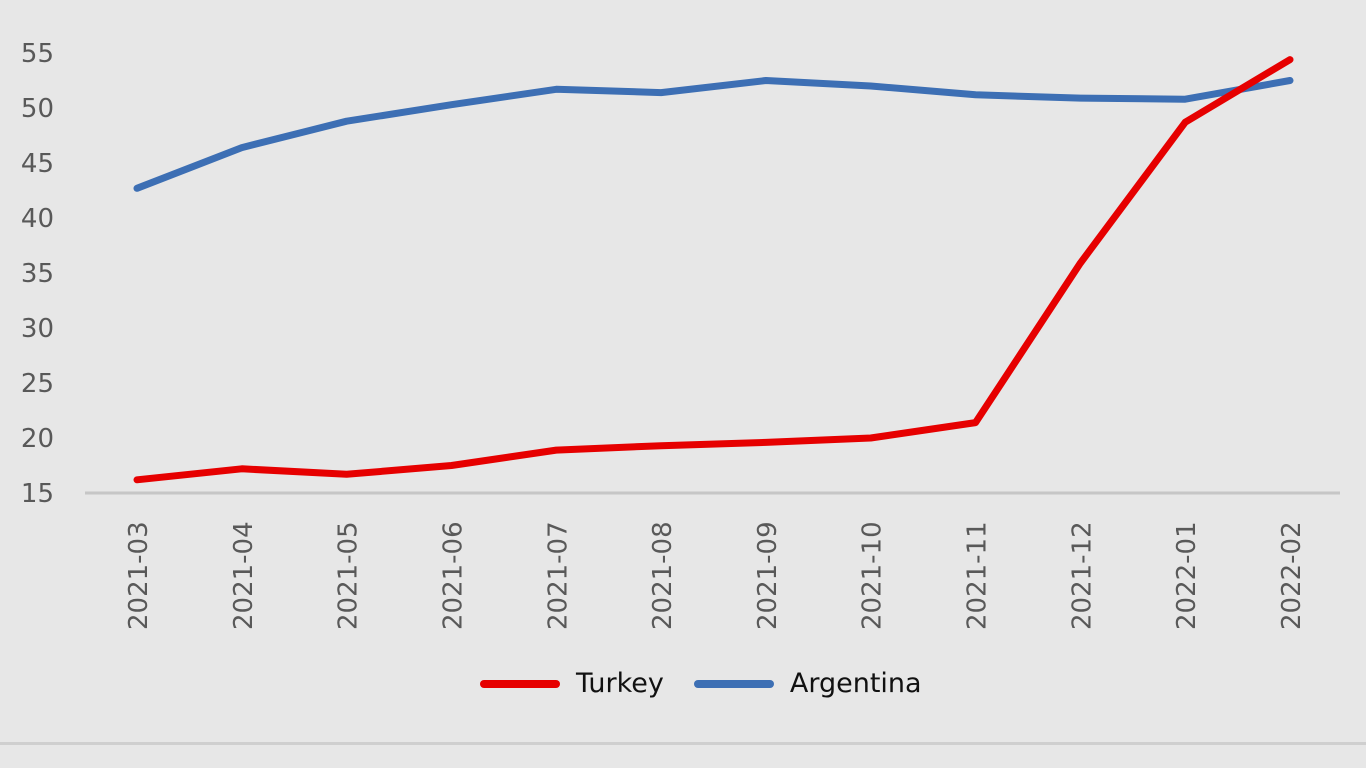 The image size is (1366, 768). Describe the element at coordinates (37, 54) in the screenshot. I see `y-tick-label: 55` at that location.